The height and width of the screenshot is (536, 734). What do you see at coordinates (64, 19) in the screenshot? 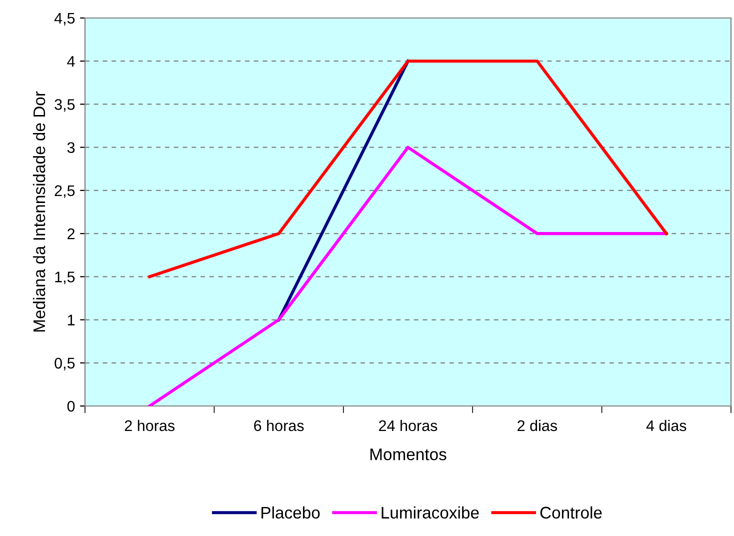
I see `y-tick-label: 4,5` at bounding box center [64, 19].